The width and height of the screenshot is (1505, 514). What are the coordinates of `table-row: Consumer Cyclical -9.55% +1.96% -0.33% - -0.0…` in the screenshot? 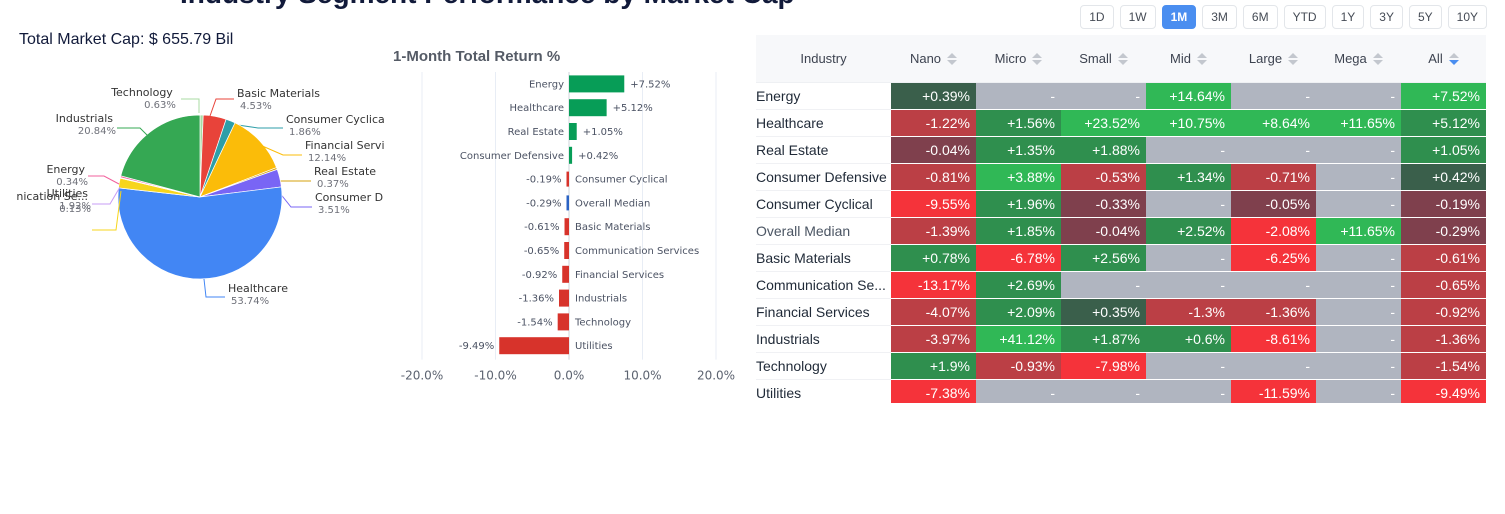 It's located at (1121, 204).